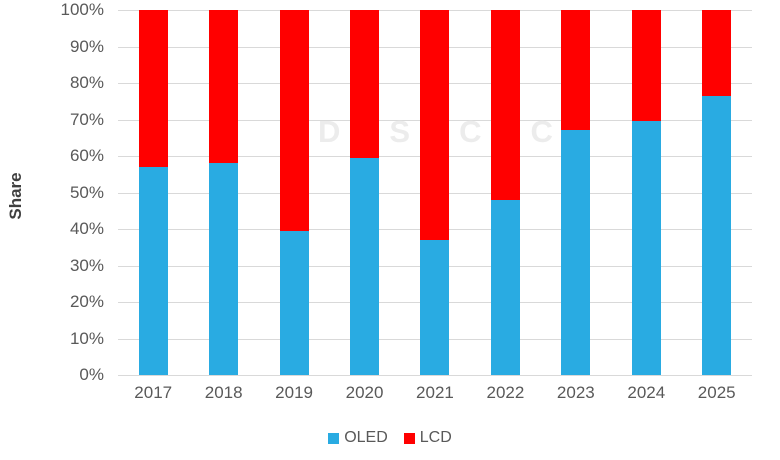 This screenshot has height=460, width=780. Describe the element at coordinates (82, 9) in the screenshot. I see `y-tick-label: 100%` at that location.